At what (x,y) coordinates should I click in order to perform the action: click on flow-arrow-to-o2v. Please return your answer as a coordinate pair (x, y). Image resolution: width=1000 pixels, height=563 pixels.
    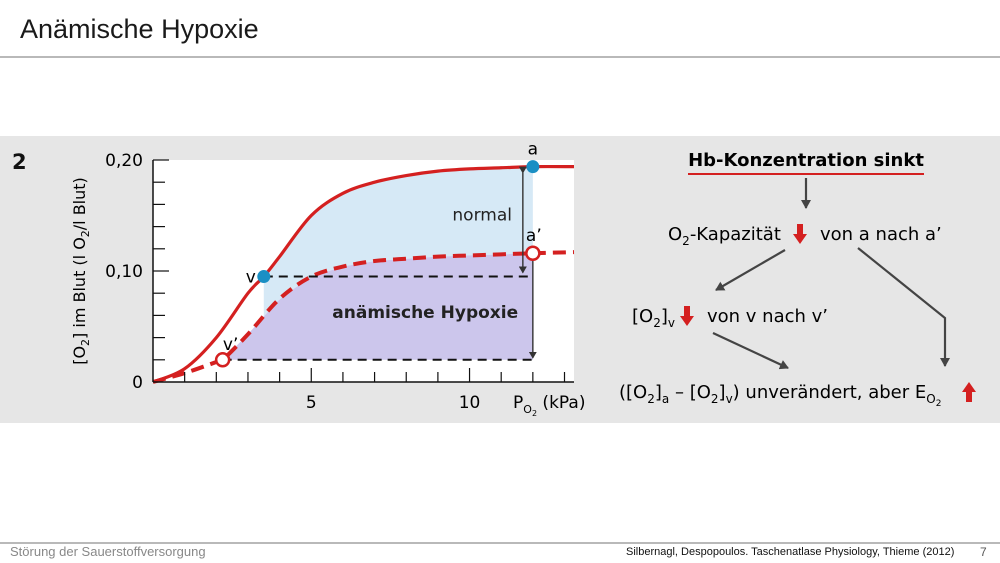
    Looking at the image, I should click on (750, 270).